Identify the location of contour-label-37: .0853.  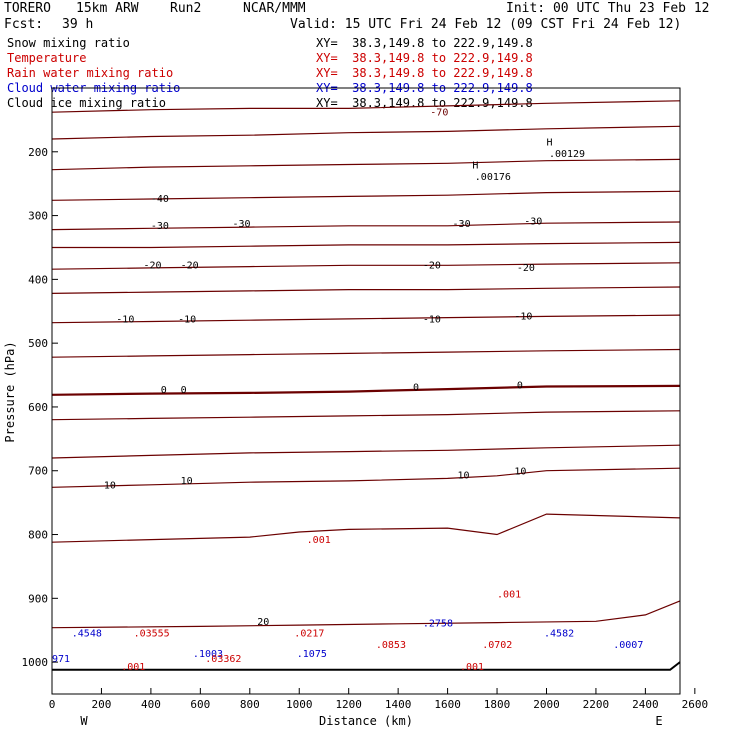
(391, 645).